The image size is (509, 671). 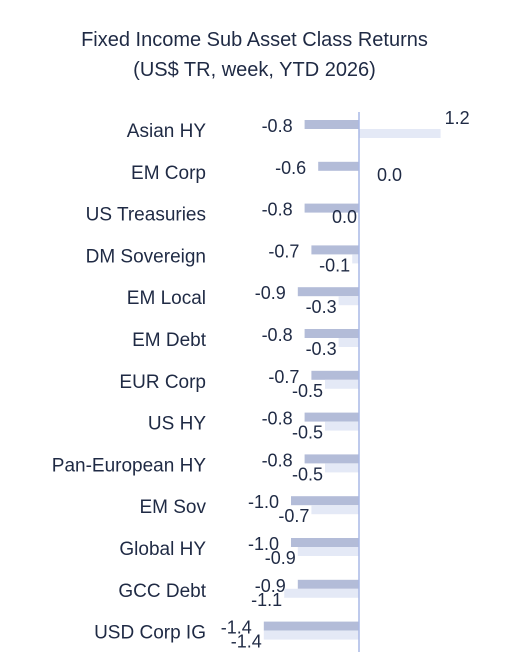 I want to click on data-label-series-2: -0.1, so click(x=334, y=265).